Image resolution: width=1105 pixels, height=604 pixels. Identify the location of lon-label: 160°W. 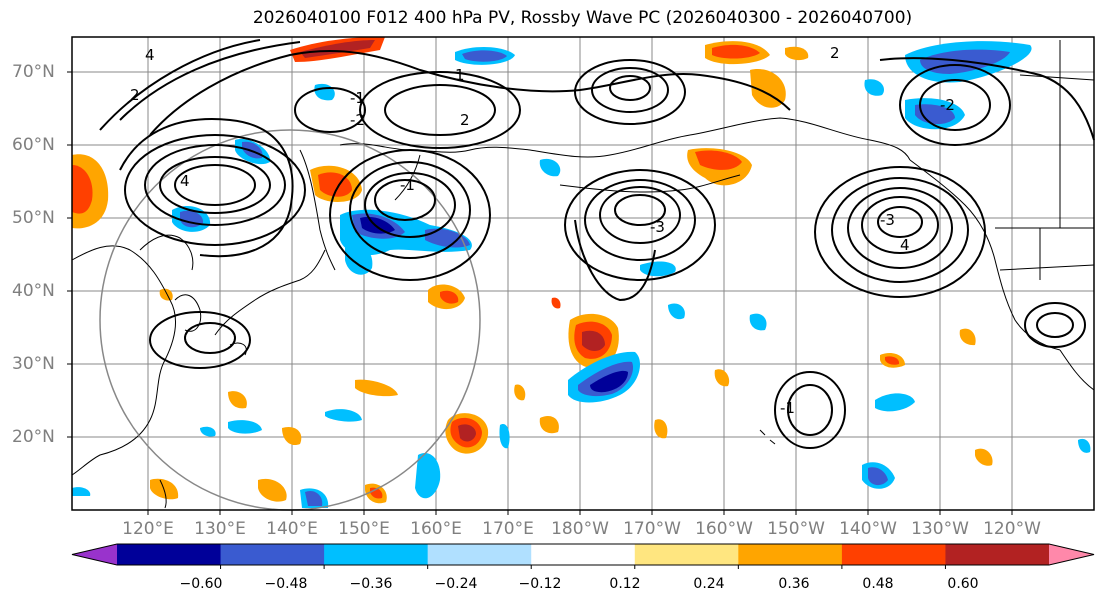
(724, 529).